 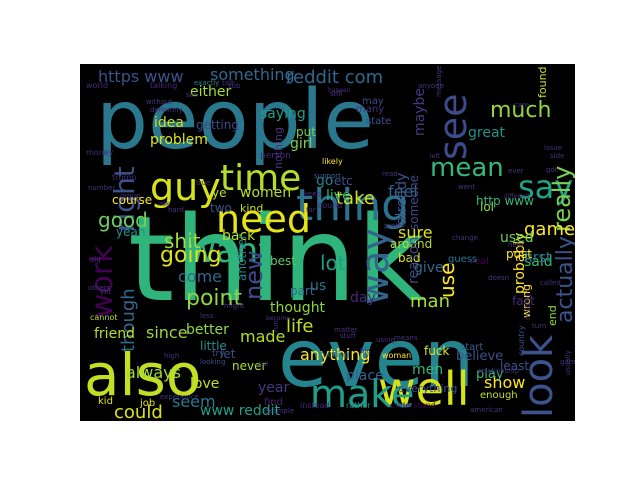 I want to click on cloud-word: fact, so click(x=523, y=301).